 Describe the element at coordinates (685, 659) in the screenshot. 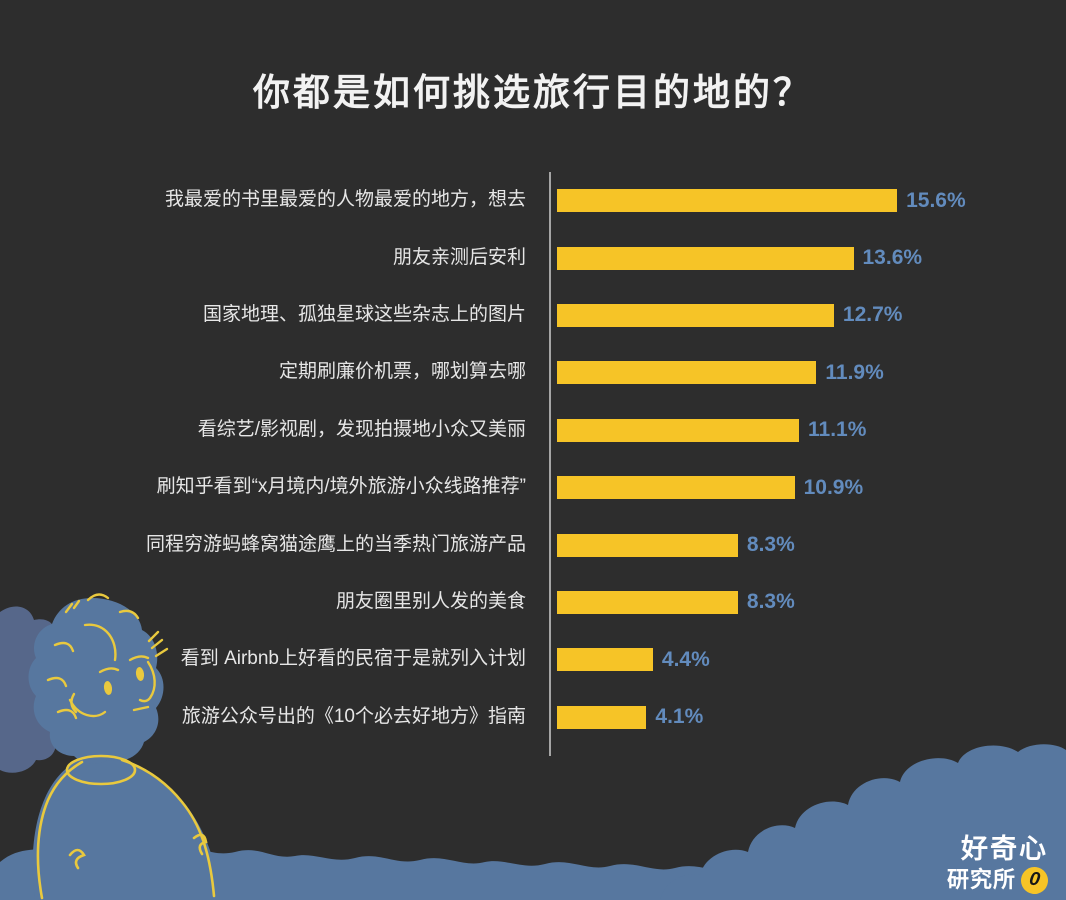

I see `value-label: 4.4%` at that location.